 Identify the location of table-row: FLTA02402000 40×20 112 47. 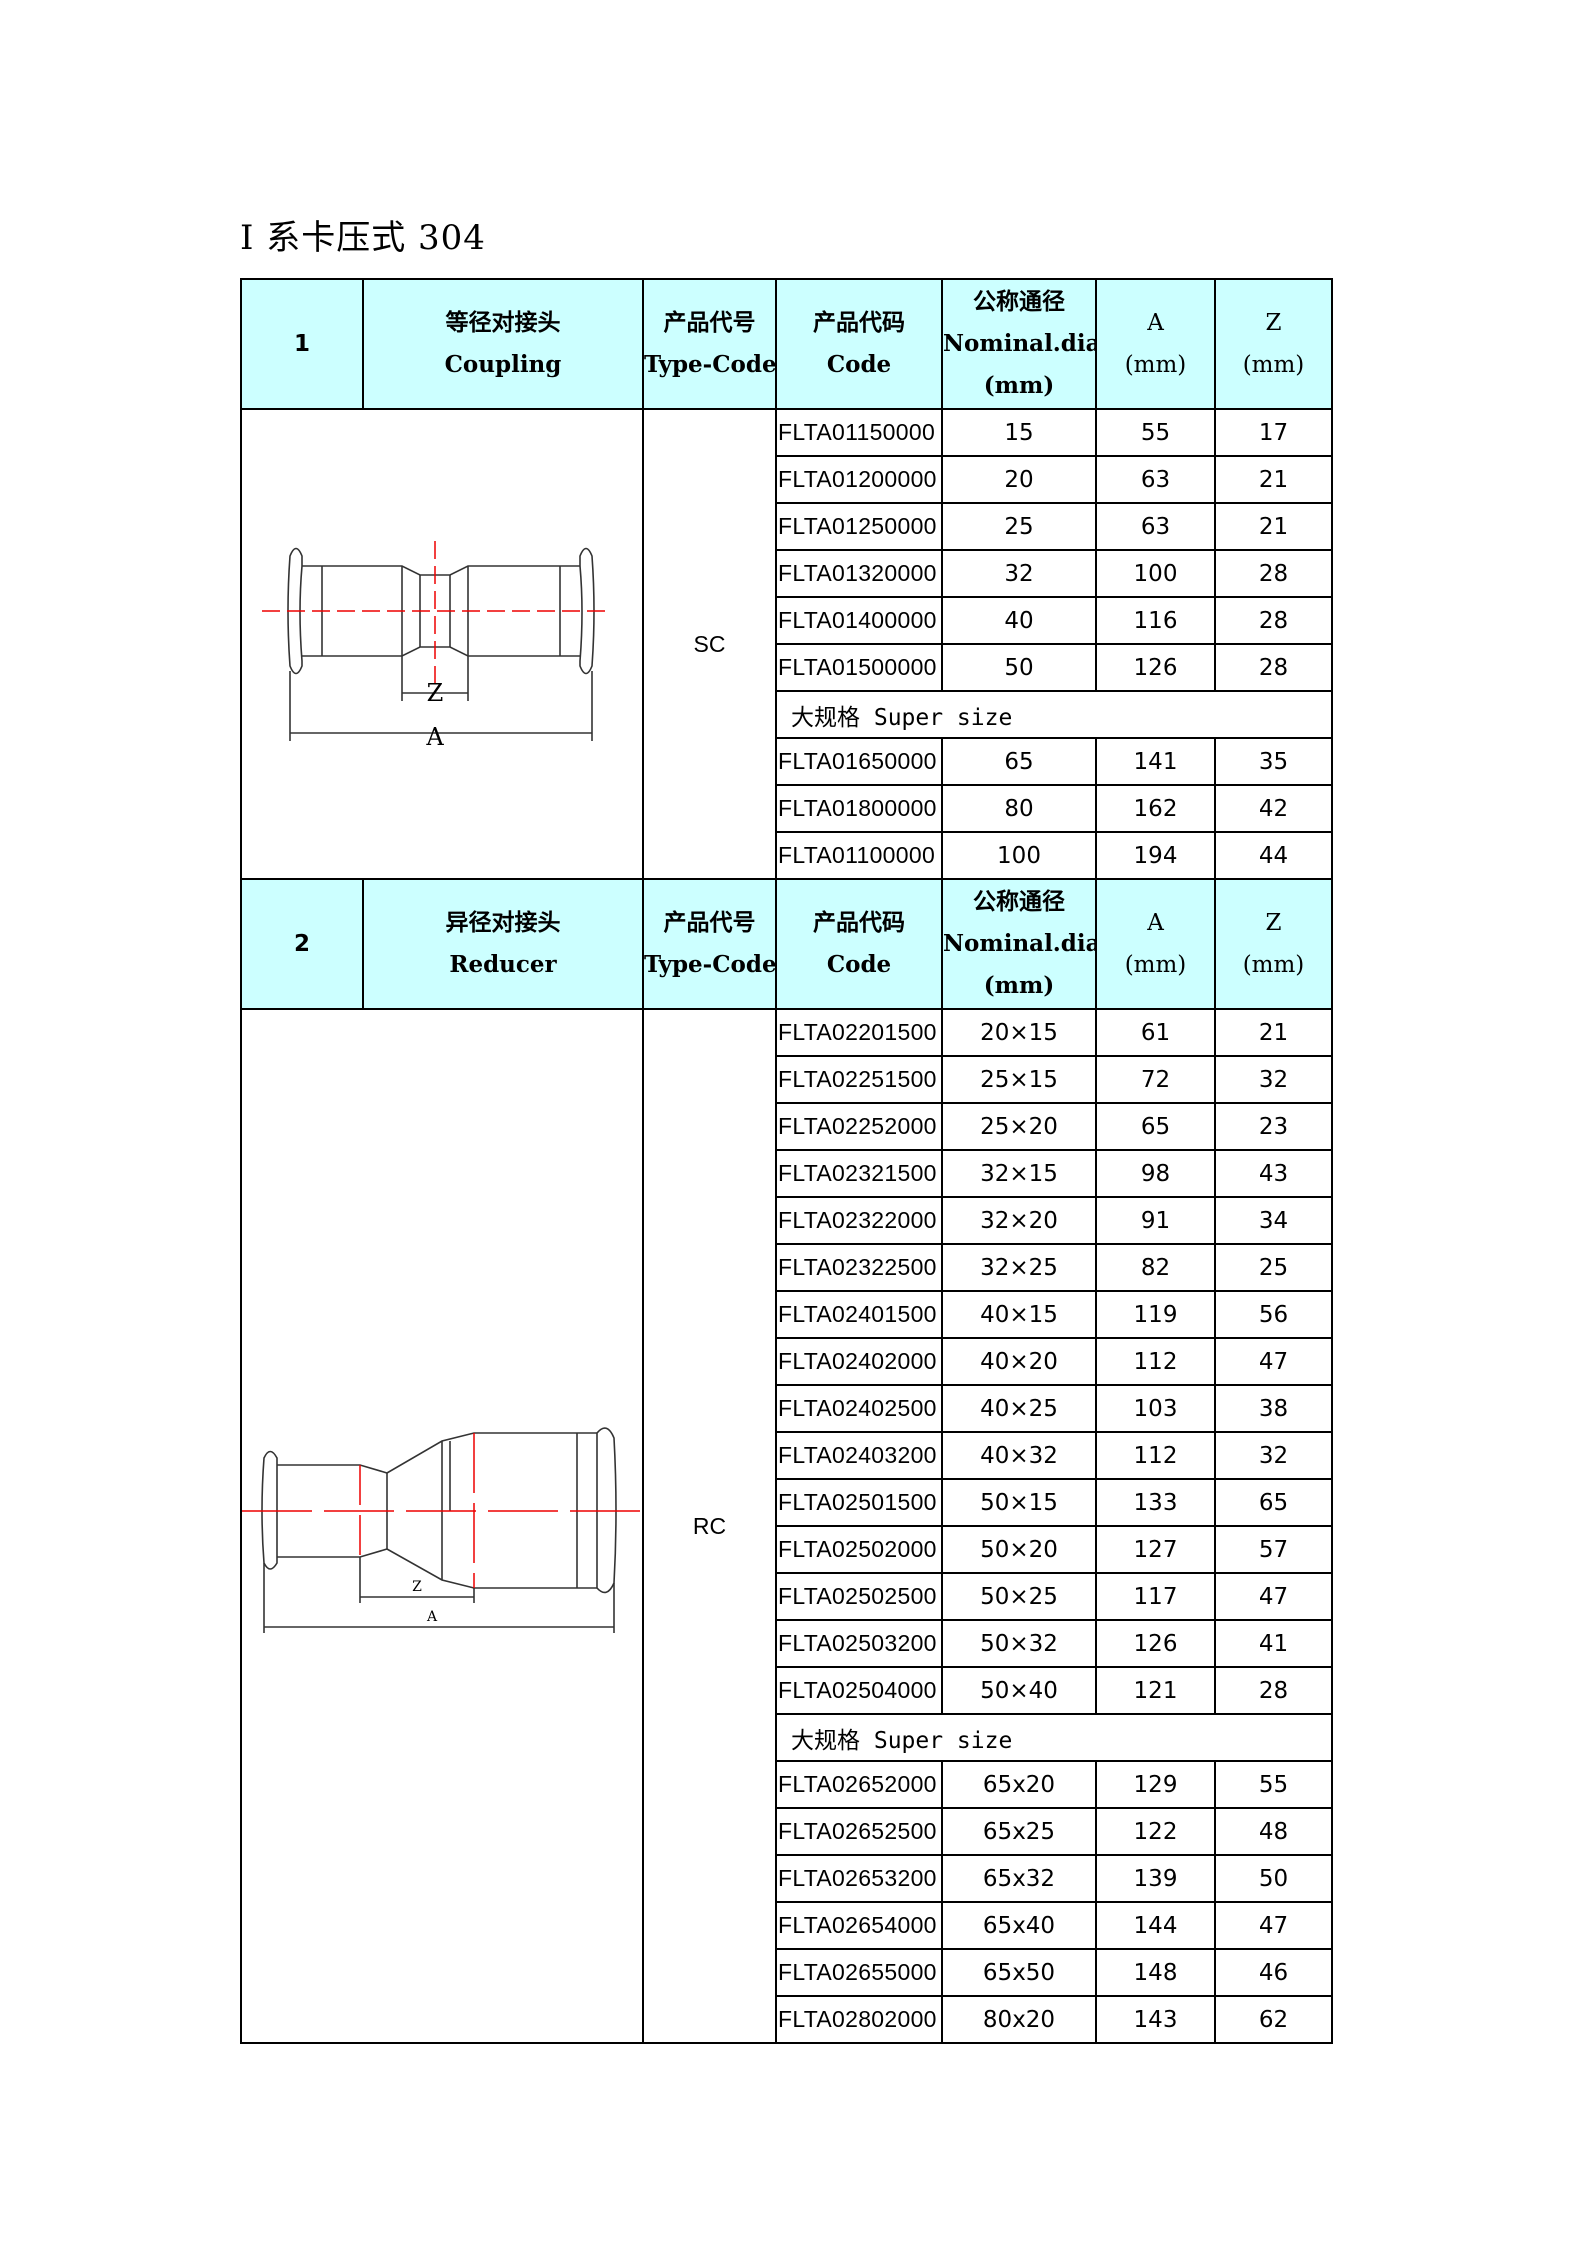
(787, 1361).